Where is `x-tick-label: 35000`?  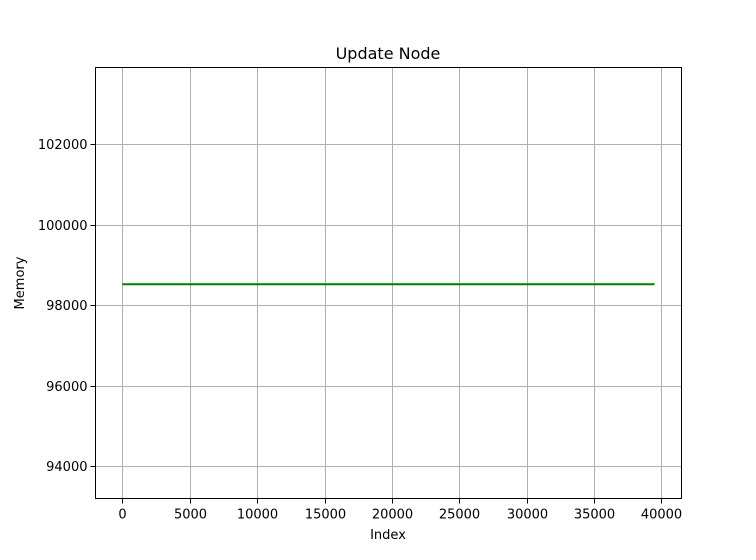
x-tick-label: 35000 is located at coordinates (594, 515).